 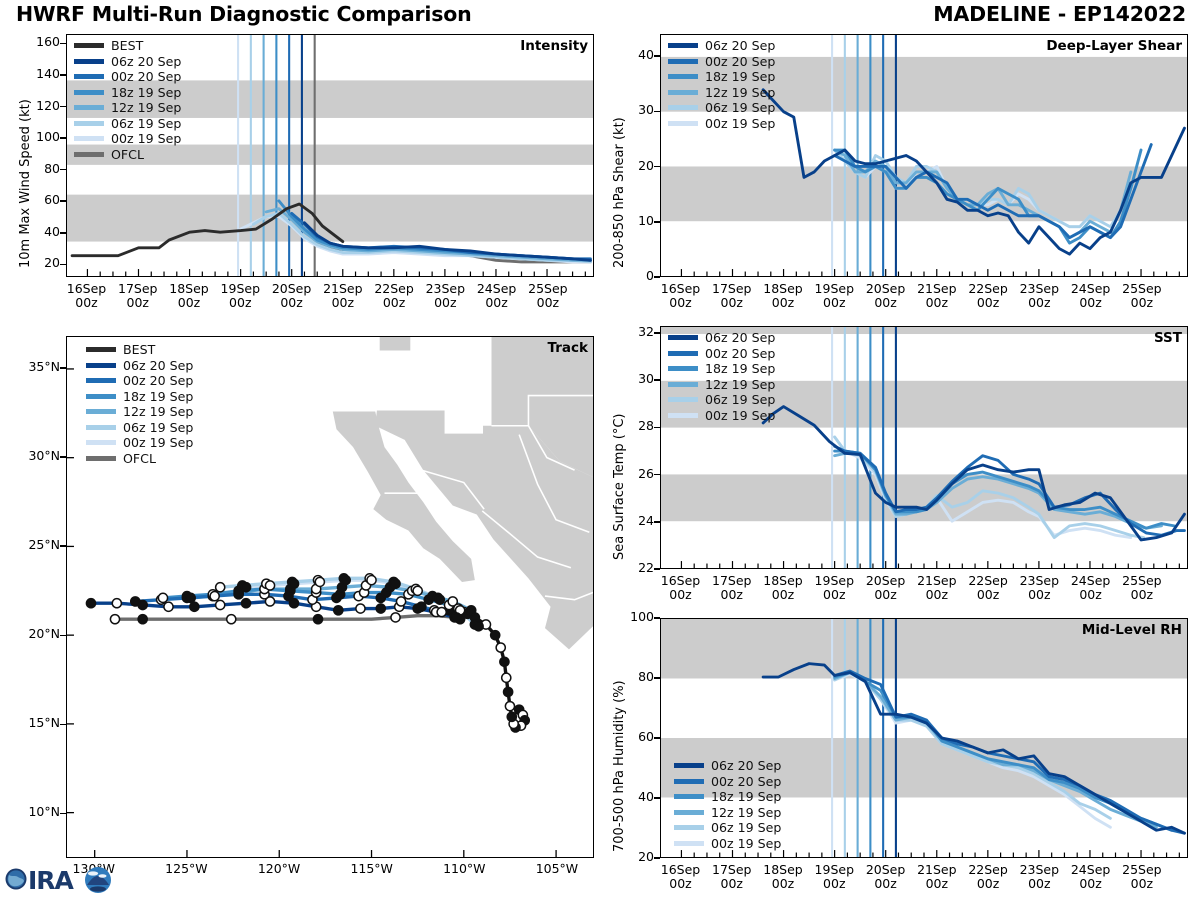 I want to click on axis-tick-label: 21Sep 00z, so click(x=343, y=296).